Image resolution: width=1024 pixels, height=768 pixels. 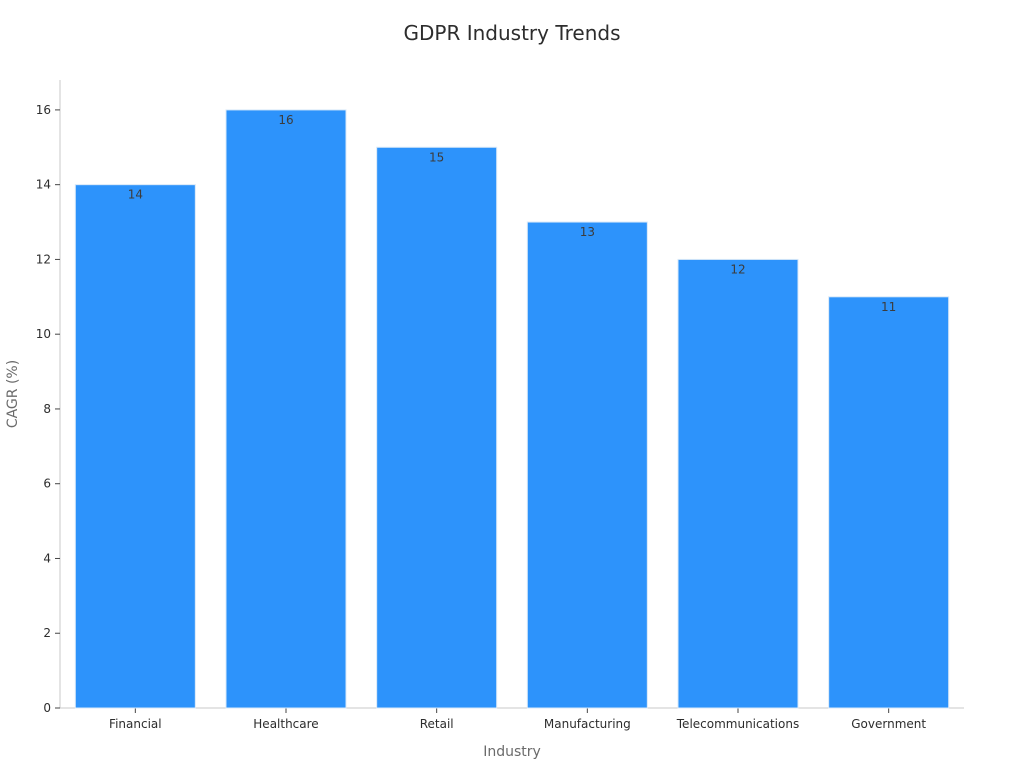 What do you see at coordinates (47, 558) in the screenshot?
I see `y-tick-label: 4` at bounding box center [47, 558].